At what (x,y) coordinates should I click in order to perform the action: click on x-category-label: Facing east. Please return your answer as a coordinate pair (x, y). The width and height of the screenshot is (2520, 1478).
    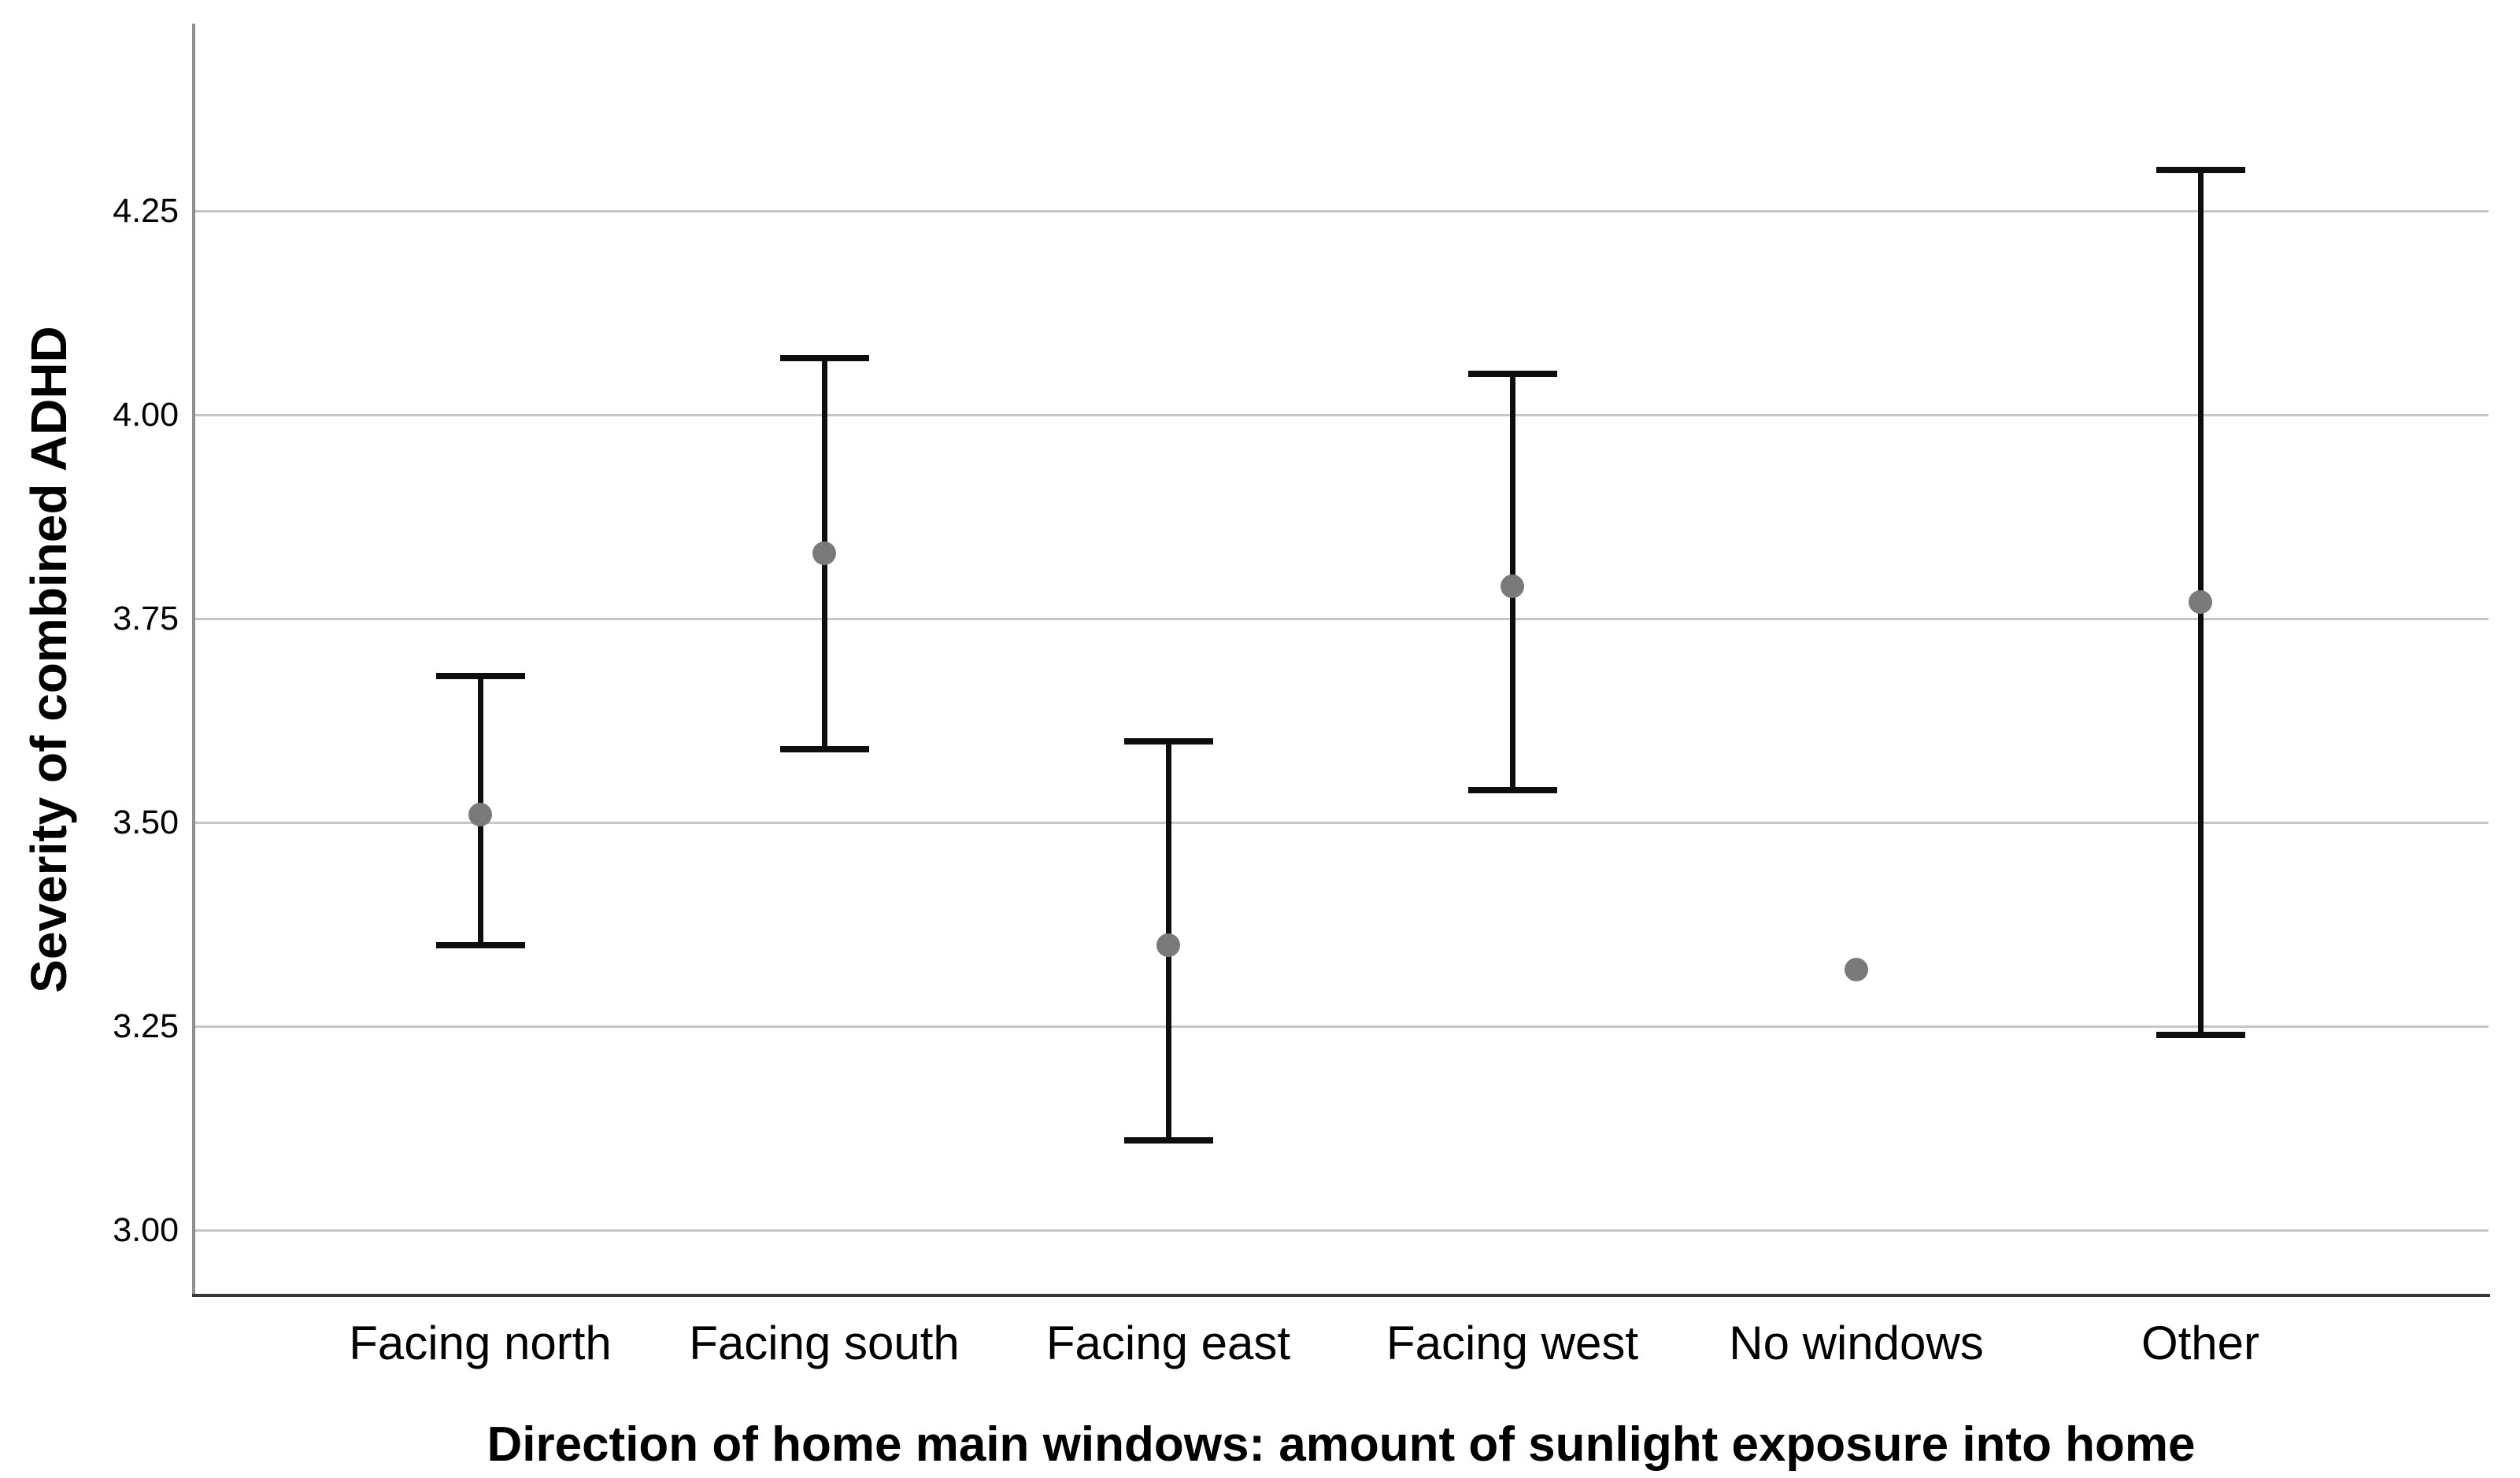
    Looking at the image, I should click on (1168, 1343).